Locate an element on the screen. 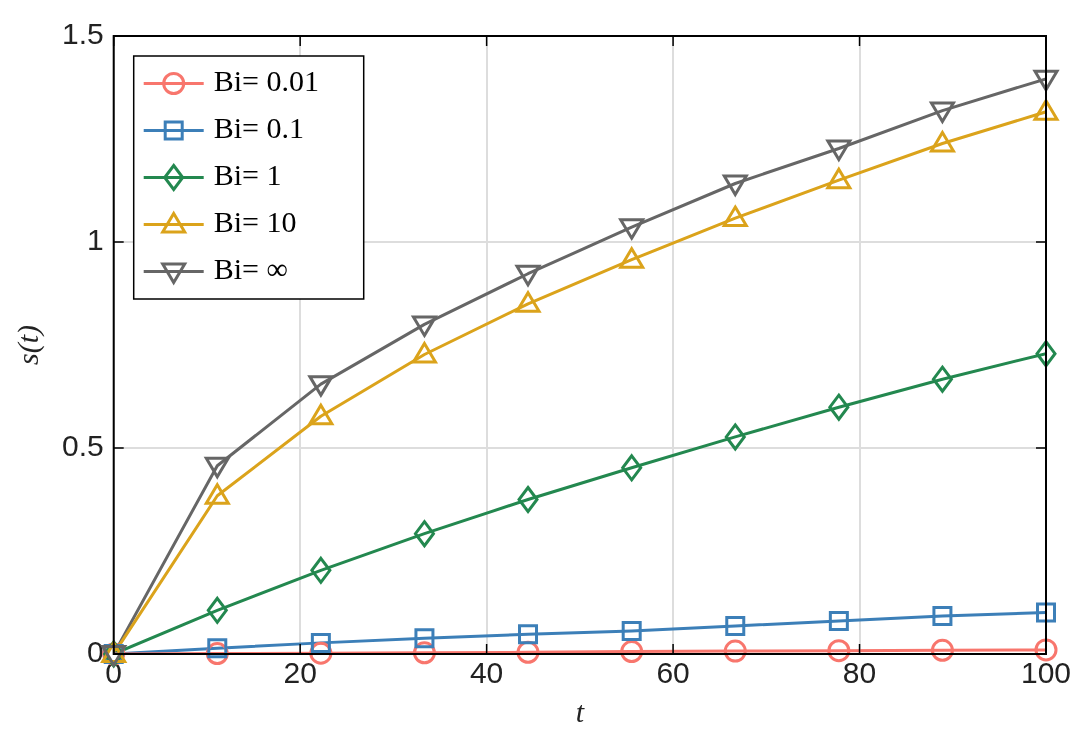 The image size is (1086, 742). x-tick-label: 40 is located at coordinates (486, 673).